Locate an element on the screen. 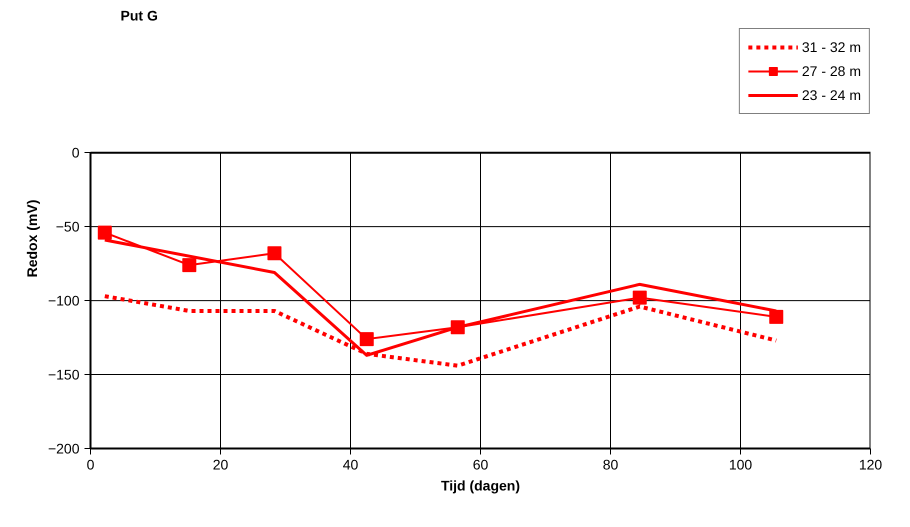 The width and height of the screenshot is (910, 527). legend-label: 31 - 32 m is located at coordinates (831, 47).